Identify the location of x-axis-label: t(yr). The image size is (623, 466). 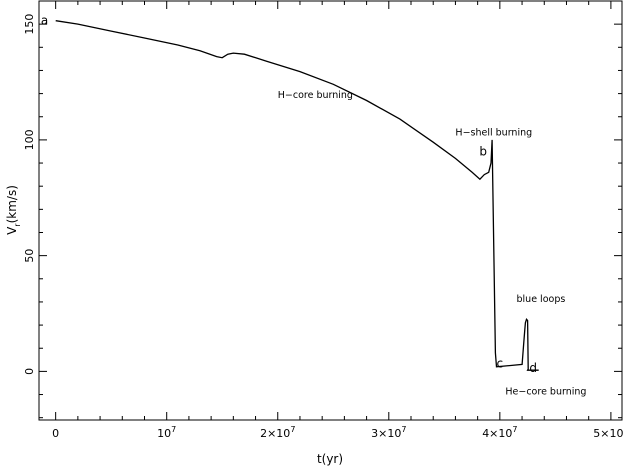
(330, 459).